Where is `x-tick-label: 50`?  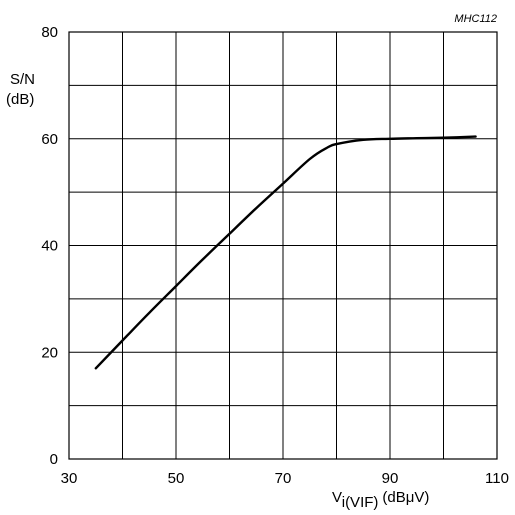 x-tick-label: 50 is located at coordinates (176, 478).